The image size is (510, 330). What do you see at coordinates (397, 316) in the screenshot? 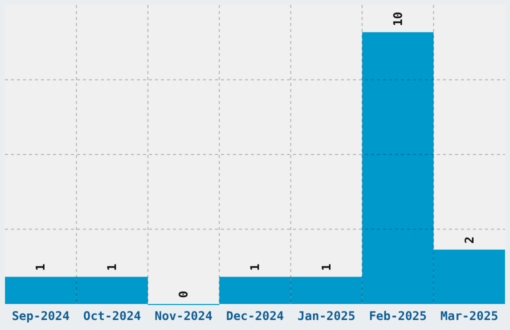
I see `x-tick-label: Feb-2025` at bounding box center [397, 316].